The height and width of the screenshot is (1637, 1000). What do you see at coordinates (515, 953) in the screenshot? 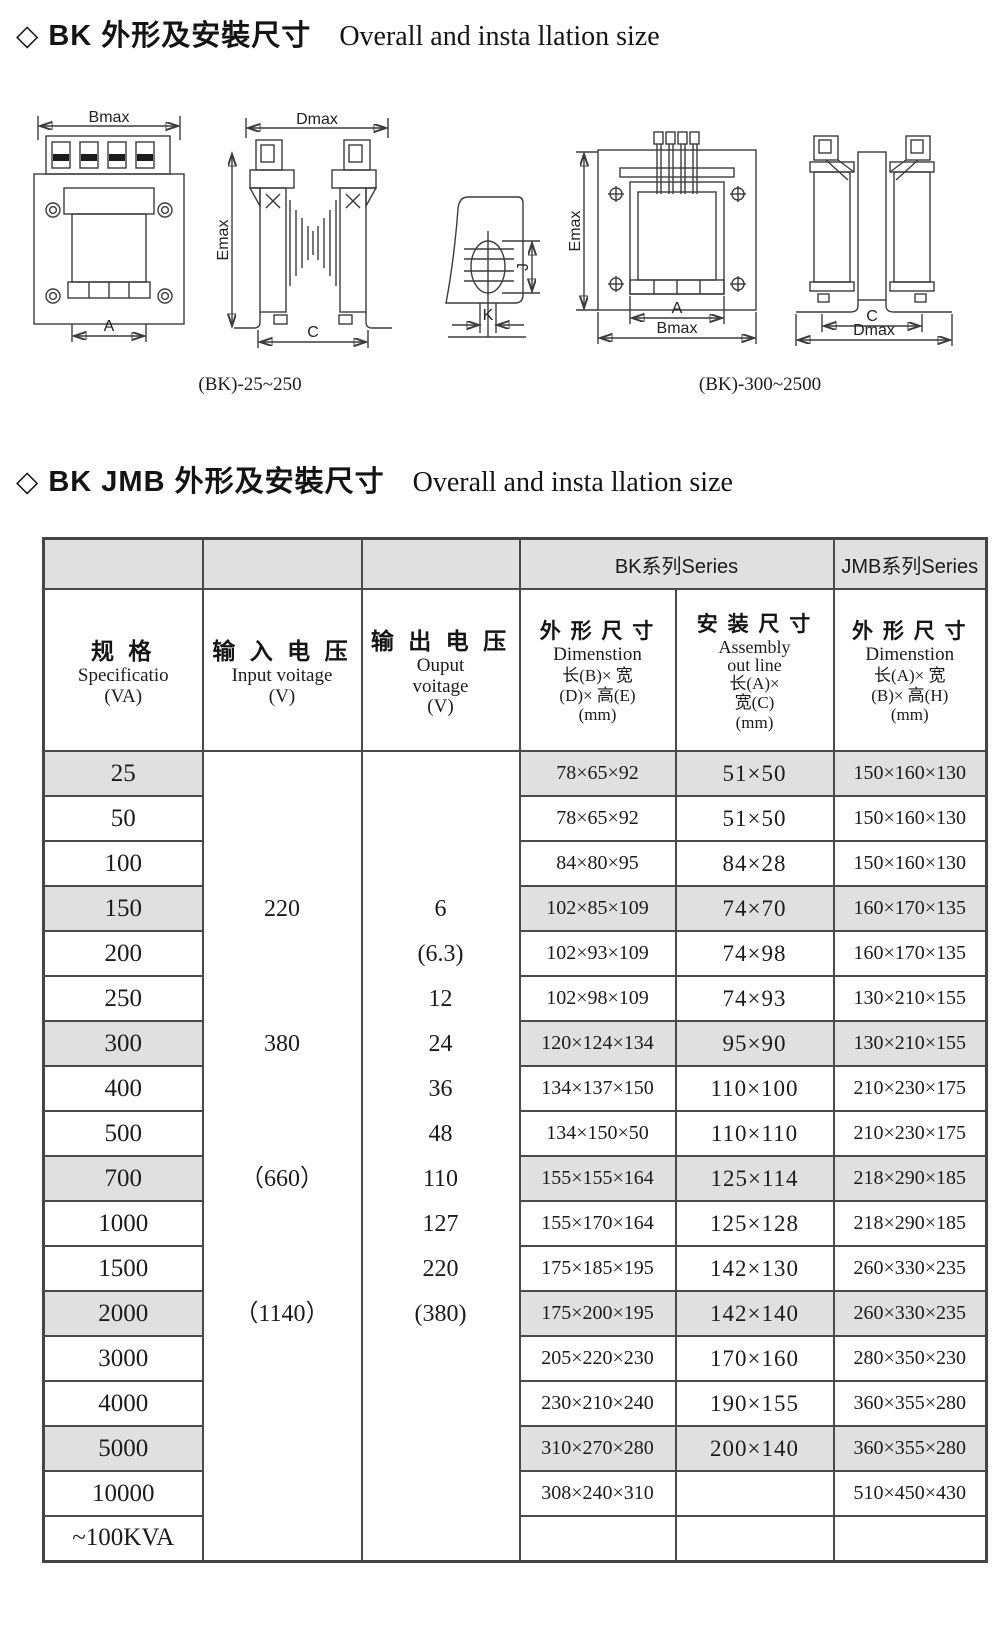
I see `table-row: 200 102×93×109 74×98 160×170×135` at bounding box center [515, 953].